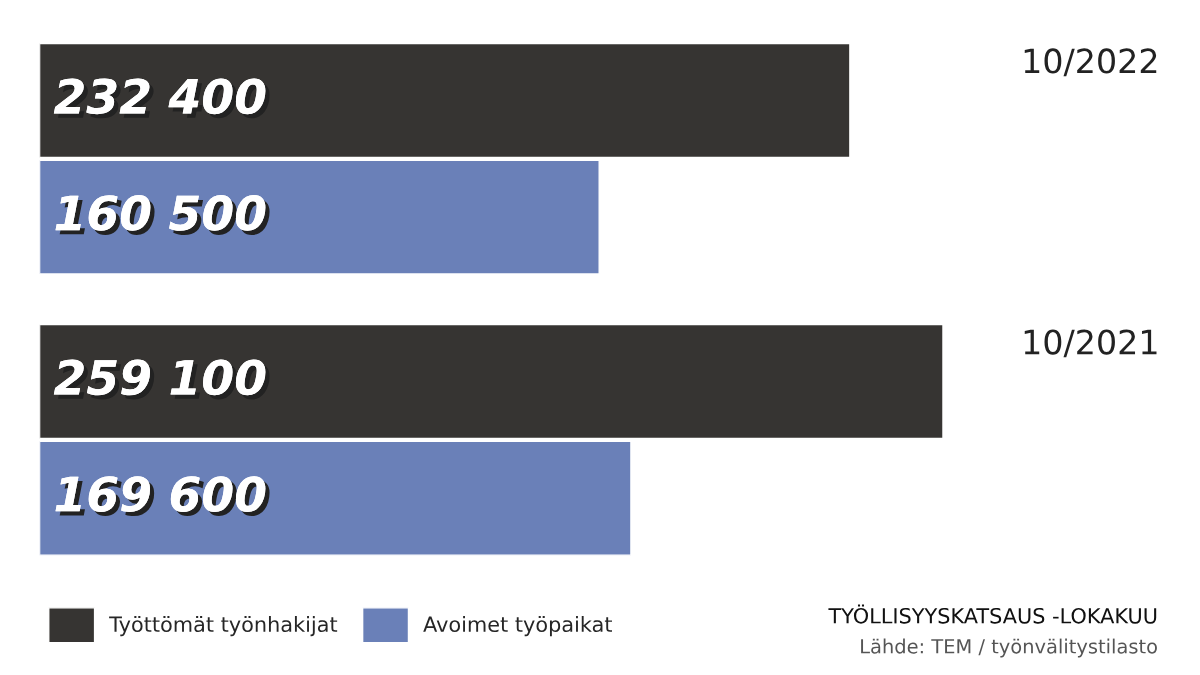 This screenshot has width=1200, height=675. What do you see at coordinates (1090, 343) in the screenshot?
I see `y-tick-label: 10/2021` at bounding box center [1090, 343].